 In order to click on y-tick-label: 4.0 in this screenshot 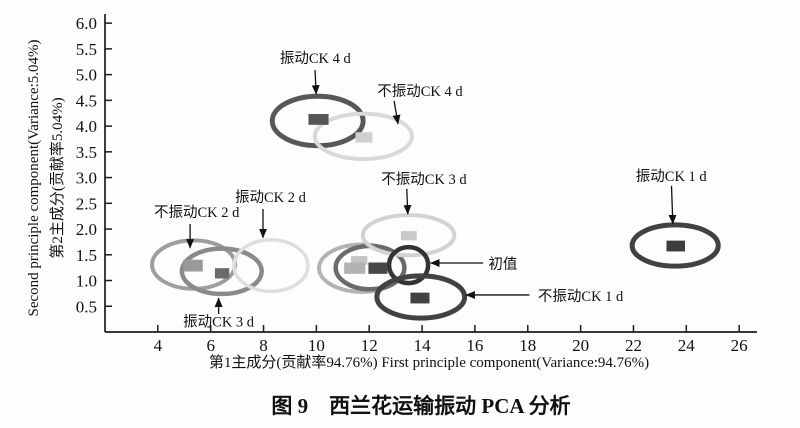, I will do `click(86, 126)`.